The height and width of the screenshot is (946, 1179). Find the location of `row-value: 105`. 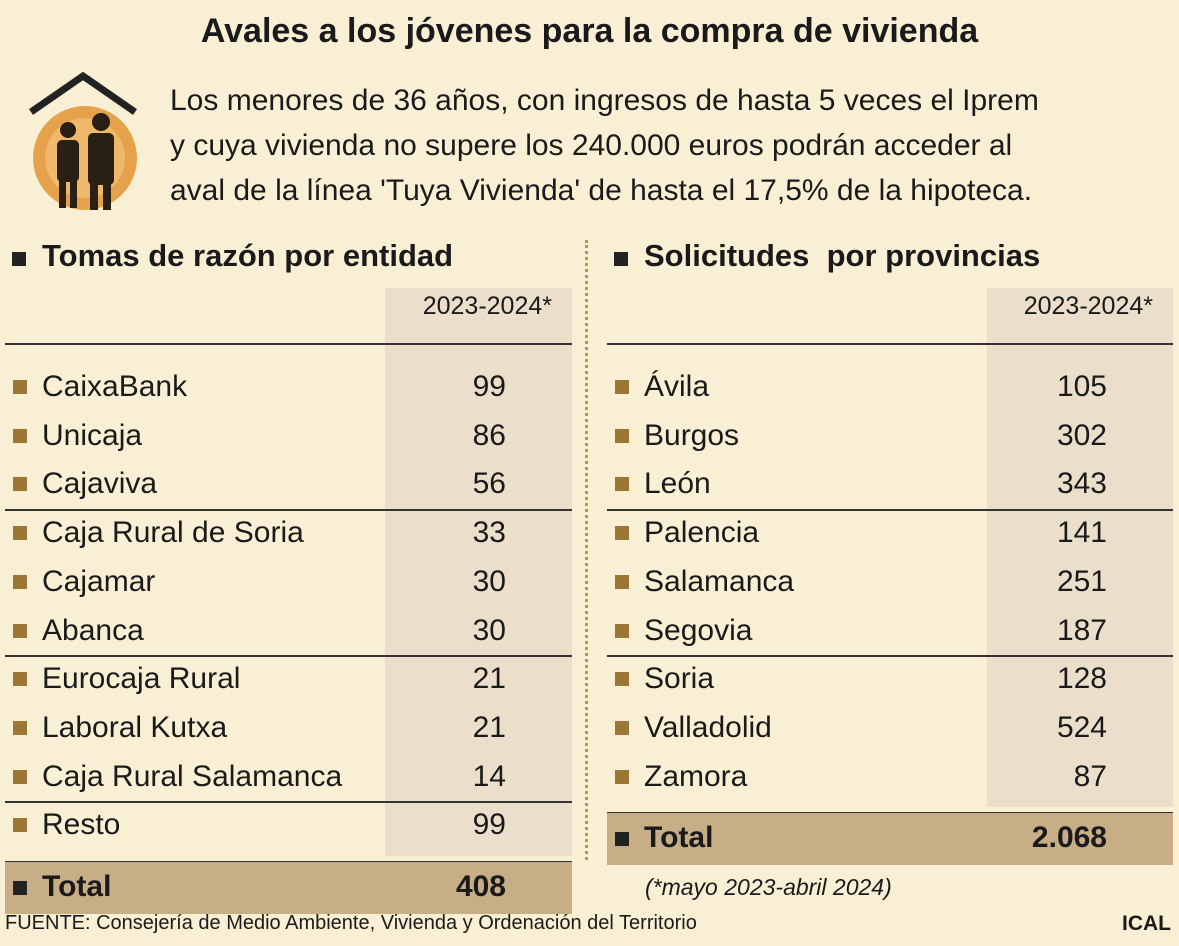

row-value: 105 is located at coordinates (1081, 386).